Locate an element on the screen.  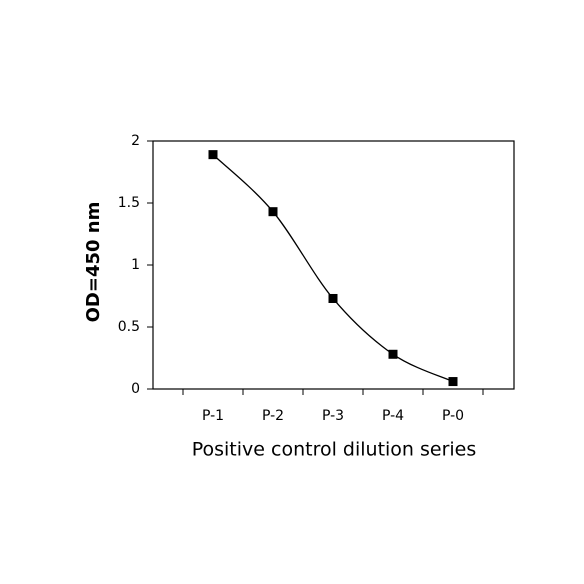
y-tick-label: 0 is located at coordinates (135, 389).